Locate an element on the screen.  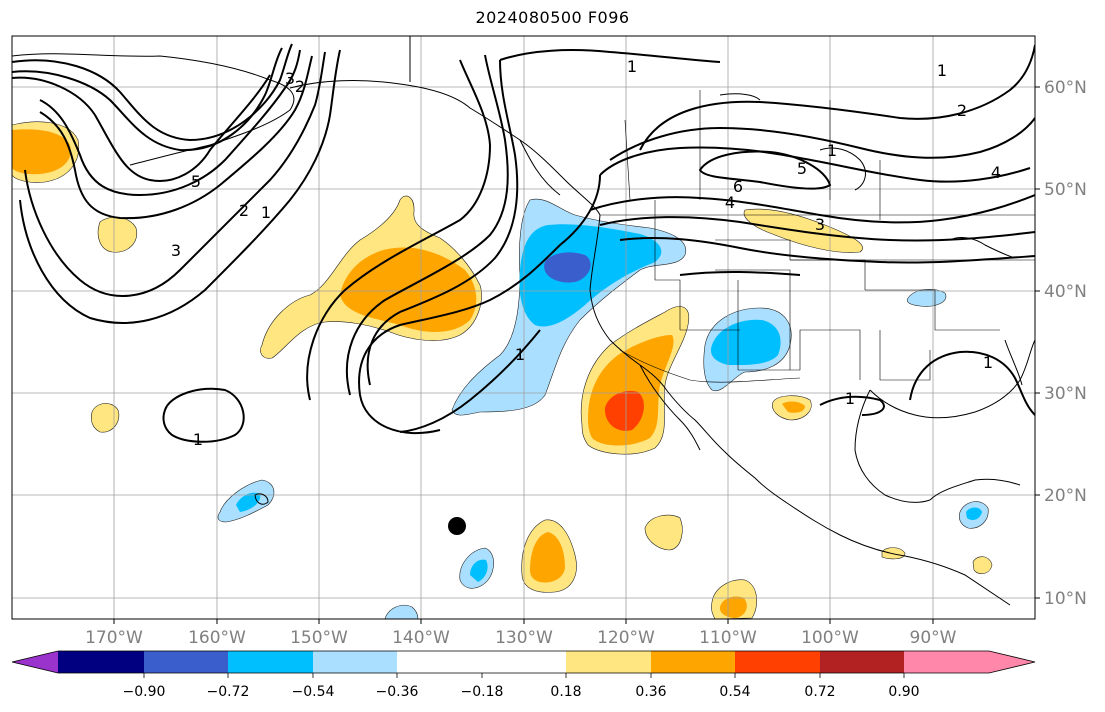
colorbar-tick-label: 0.36 is located at coordinates (650, 692).